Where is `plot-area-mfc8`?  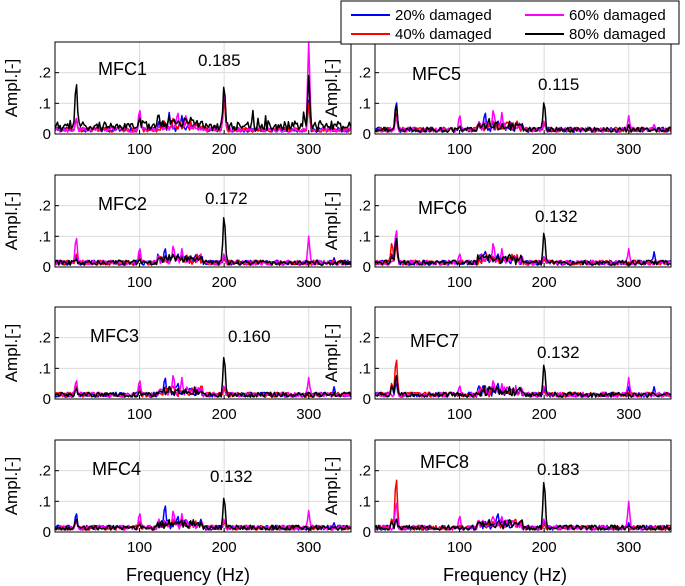
plot-area-mfc8 is located at coordinates (523, 486).